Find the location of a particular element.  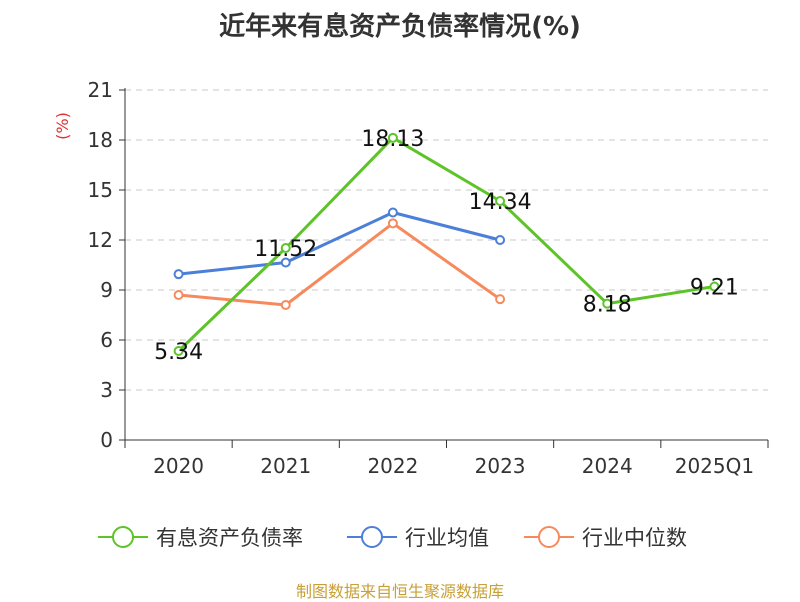

data-label: 14.34 is located at coordinates (500, 202).